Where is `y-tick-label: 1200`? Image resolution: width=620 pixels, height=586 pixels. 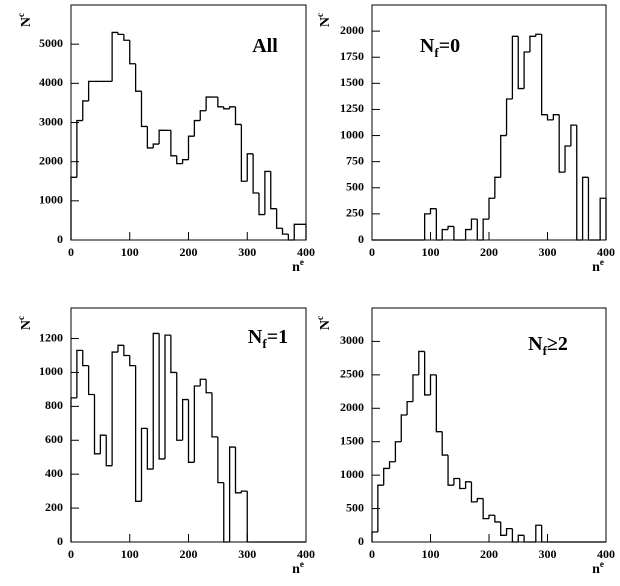 y-tick-label: 1200 is located at coordinates (51, 337).